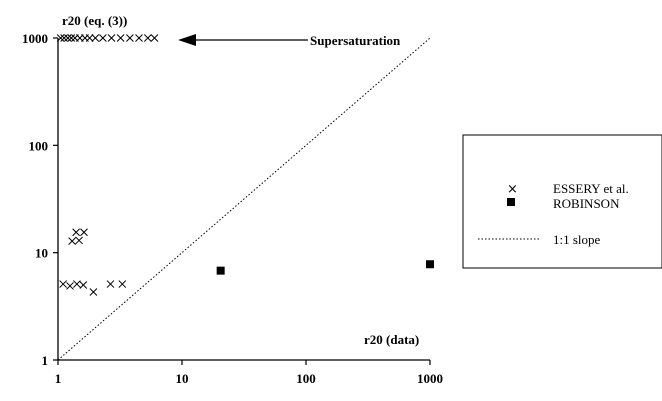  What do you see at coordinates (586, 203) in the screenshot?
I see `legend-label-robinson: ROBINSON` at bounding box center [586, 203].